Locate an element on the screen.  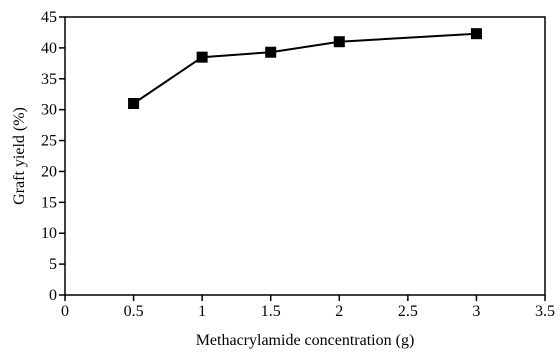
series-line is located at coordinates (305, 68).